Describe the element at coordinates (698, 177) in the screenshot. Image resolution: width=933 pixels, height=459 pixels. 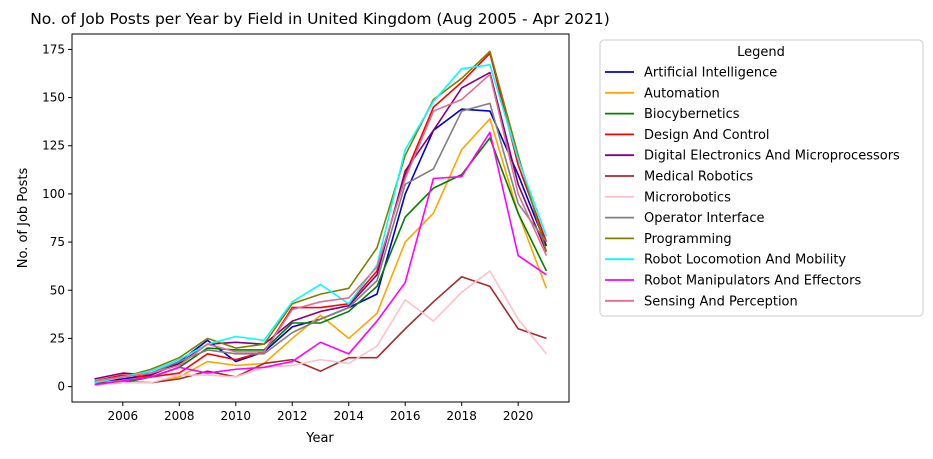
I see `legend-label-medical-robotics: Medical Robotics` at that location.